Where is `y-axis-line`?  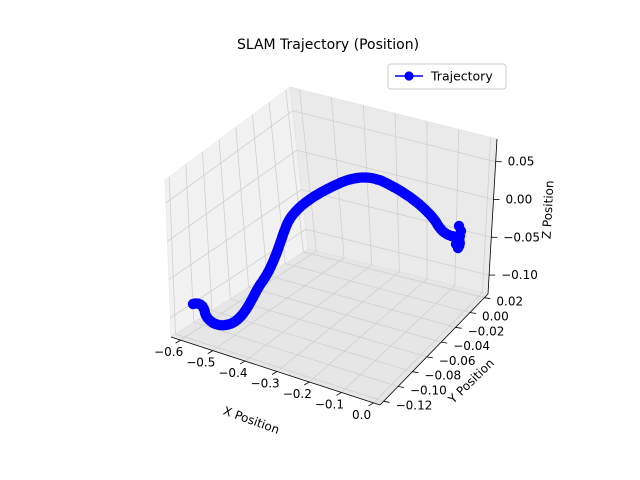
y-axis-line is located at coordinates (434, 349).